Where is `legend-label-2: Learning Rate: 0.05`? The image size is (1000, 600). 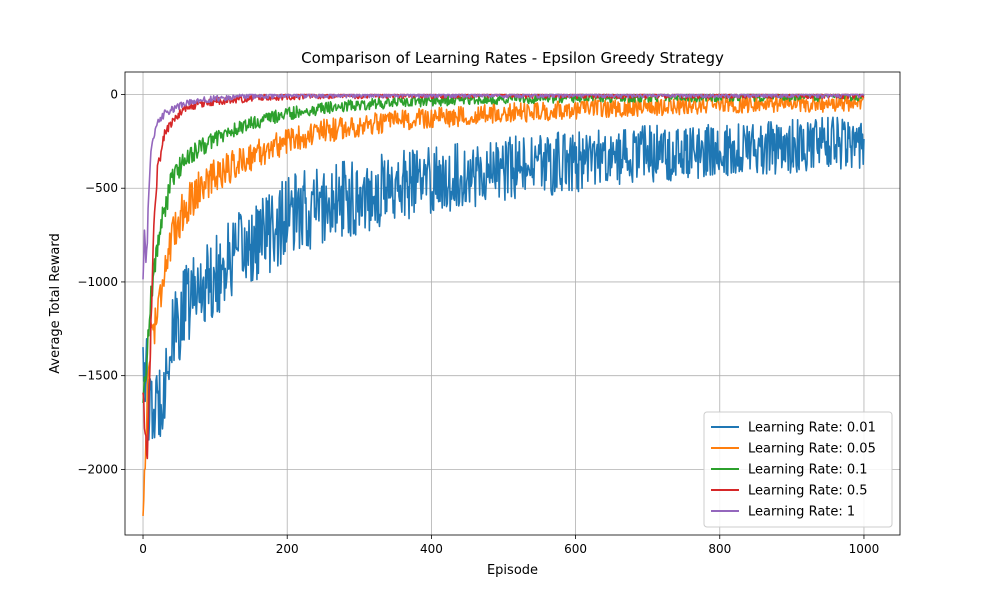
legend-label-2: Learning Rate: 0.05 is located at coordinates (812, 449).